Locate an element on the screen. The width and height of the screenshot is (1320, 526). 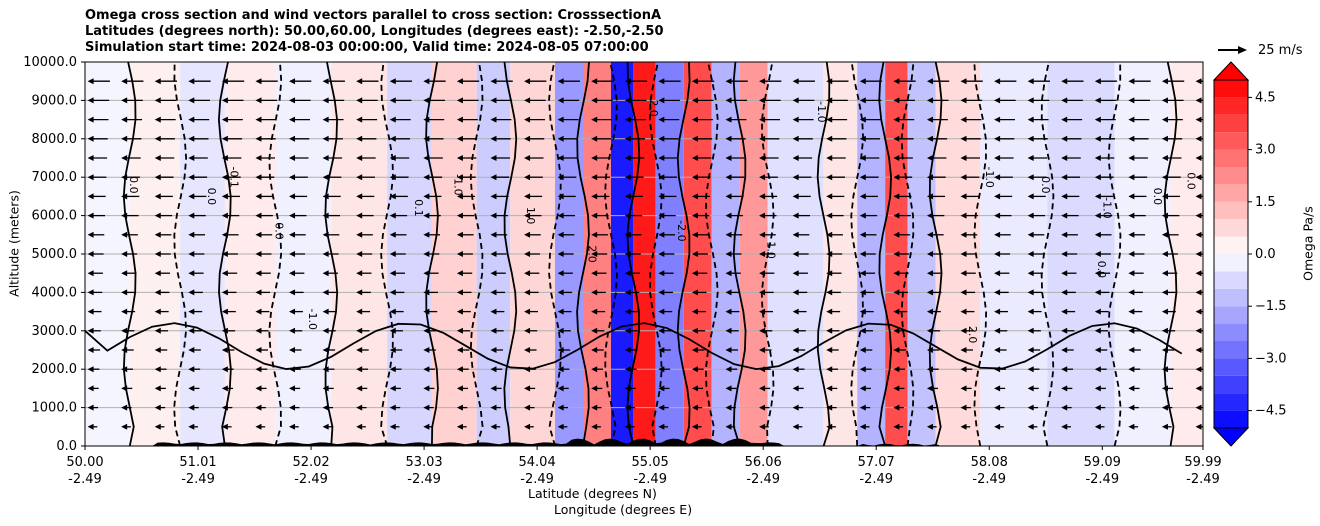
x-tick-label-lat: 50.00 is located at coordinates (84, 462).